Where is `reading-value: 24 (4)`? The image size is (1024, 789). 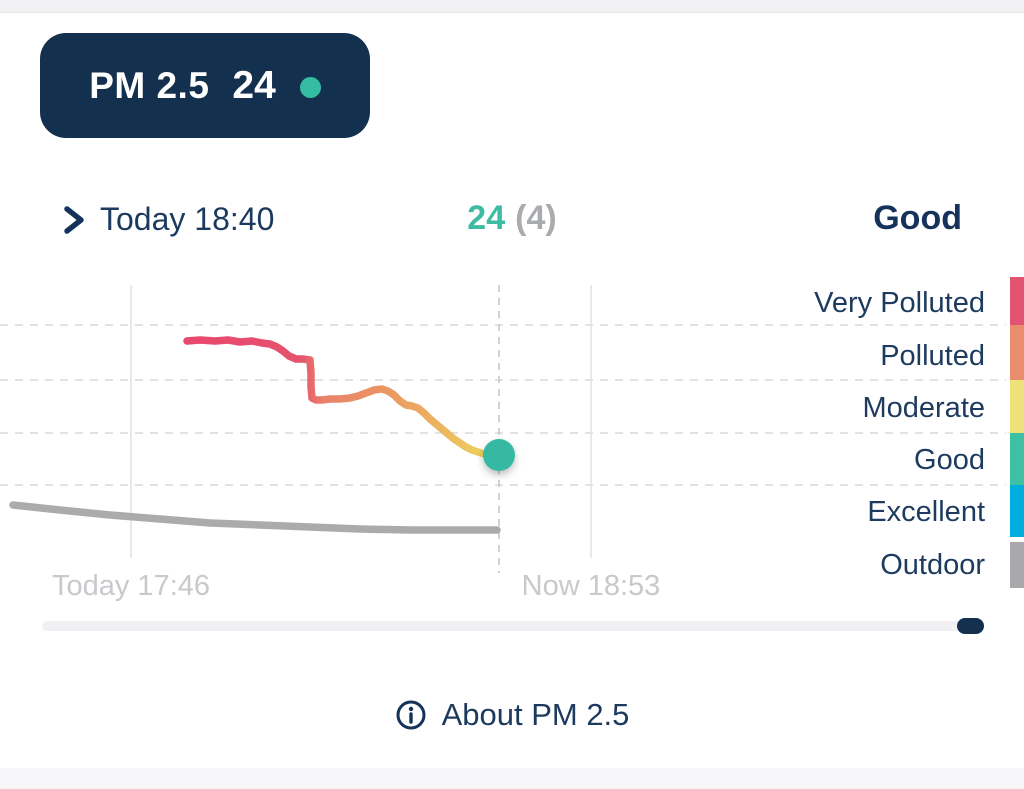 reading-value: 24 (4) is located at coordinates (512, 218).